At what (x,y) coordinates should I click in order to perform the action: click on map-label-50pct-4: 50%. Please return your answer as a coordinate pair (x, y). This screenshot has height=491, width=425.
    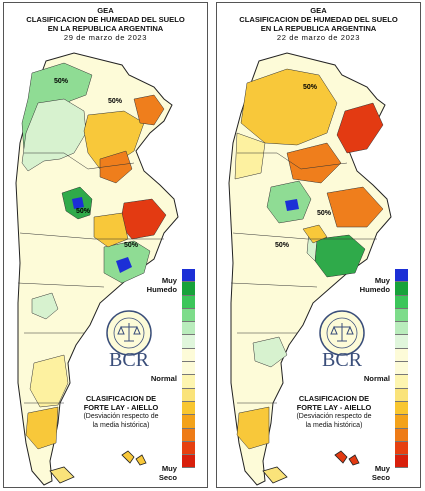
    Looking at the image, I should click on (131, 245).